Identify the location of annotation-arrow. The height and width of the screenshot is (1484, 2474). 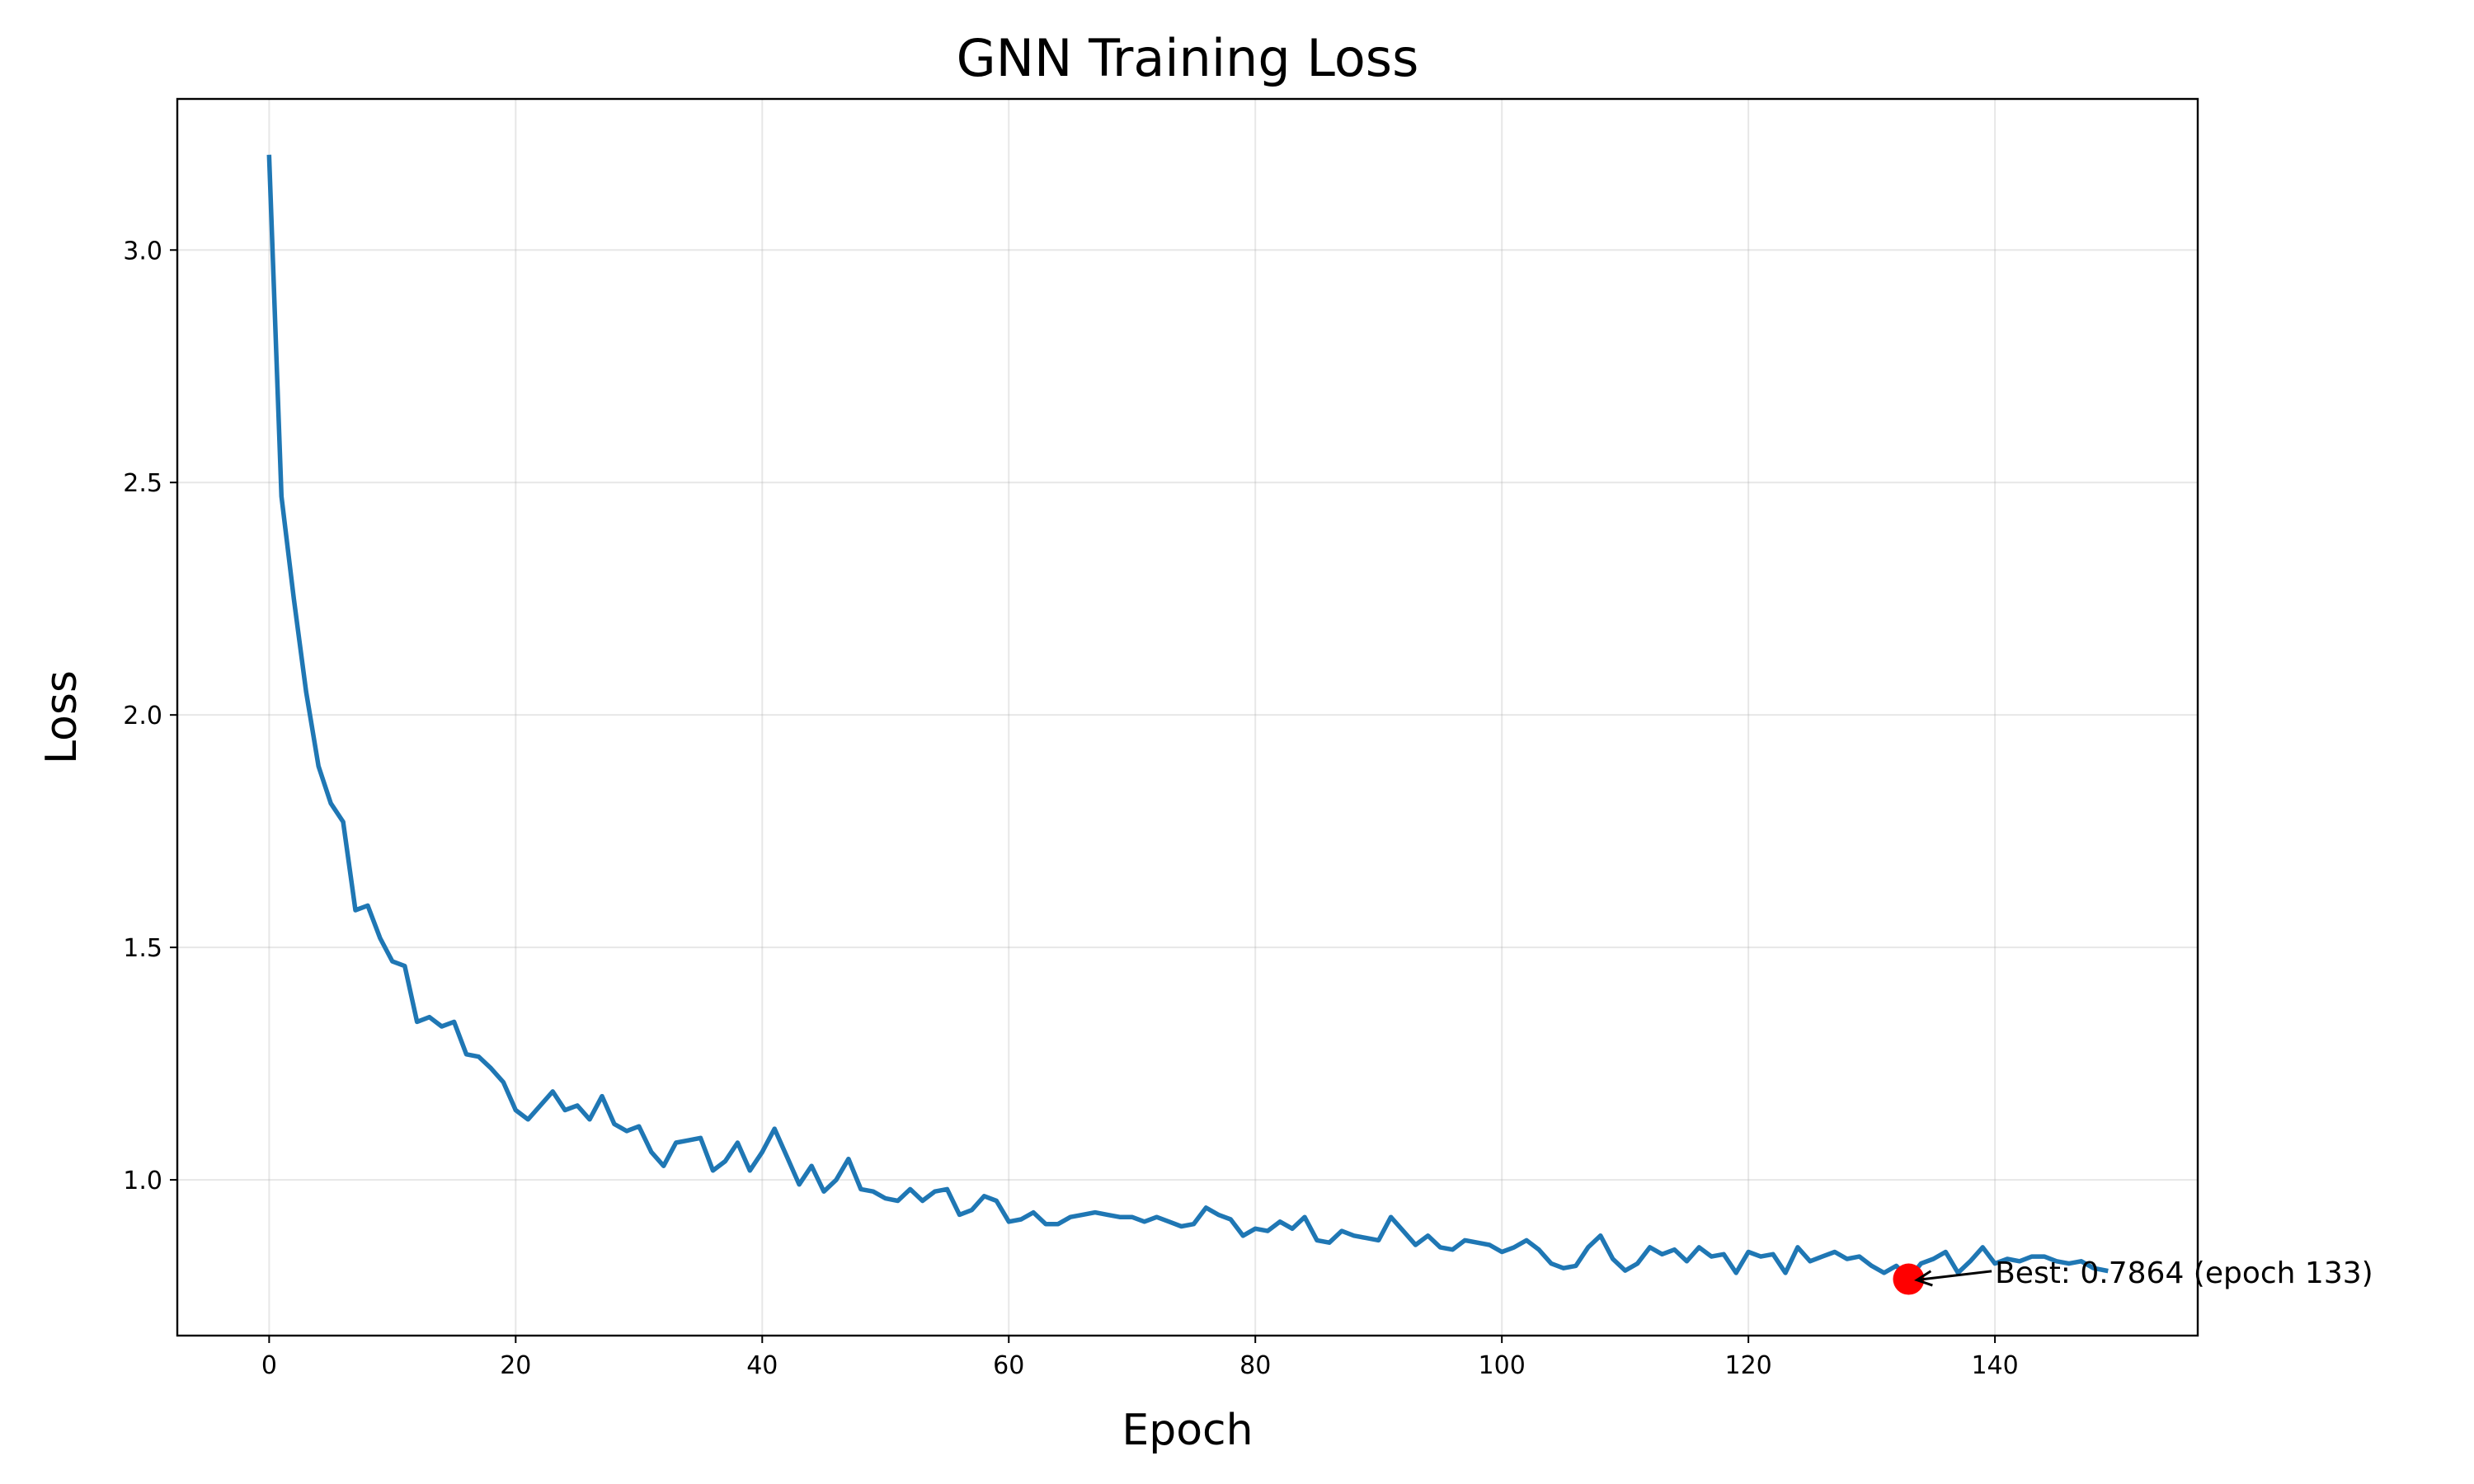
(1954, 1276).